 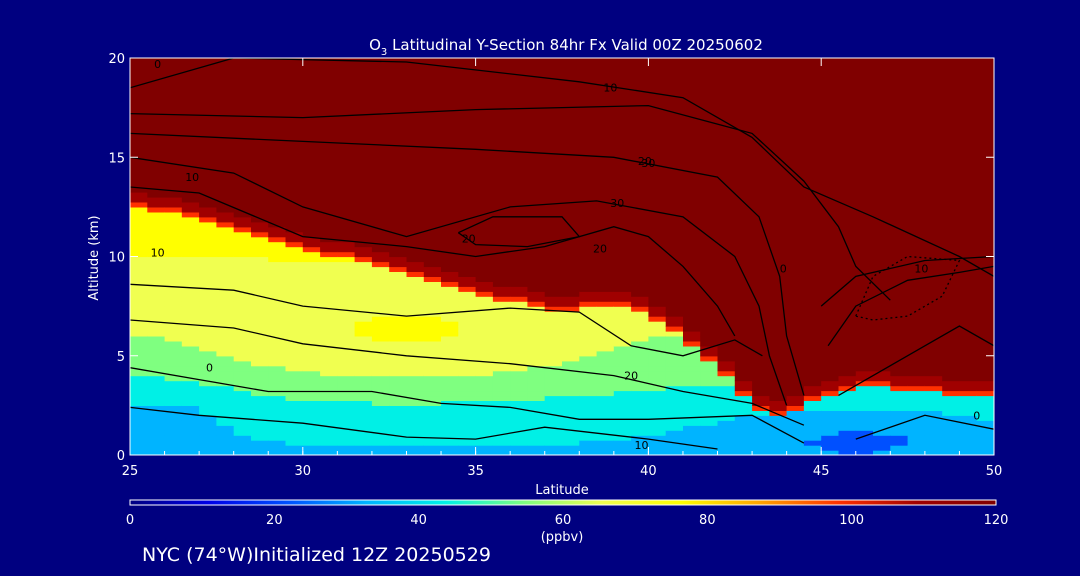 I want to click on colorbar-tick-label: 80, so click(x=707, y=520).